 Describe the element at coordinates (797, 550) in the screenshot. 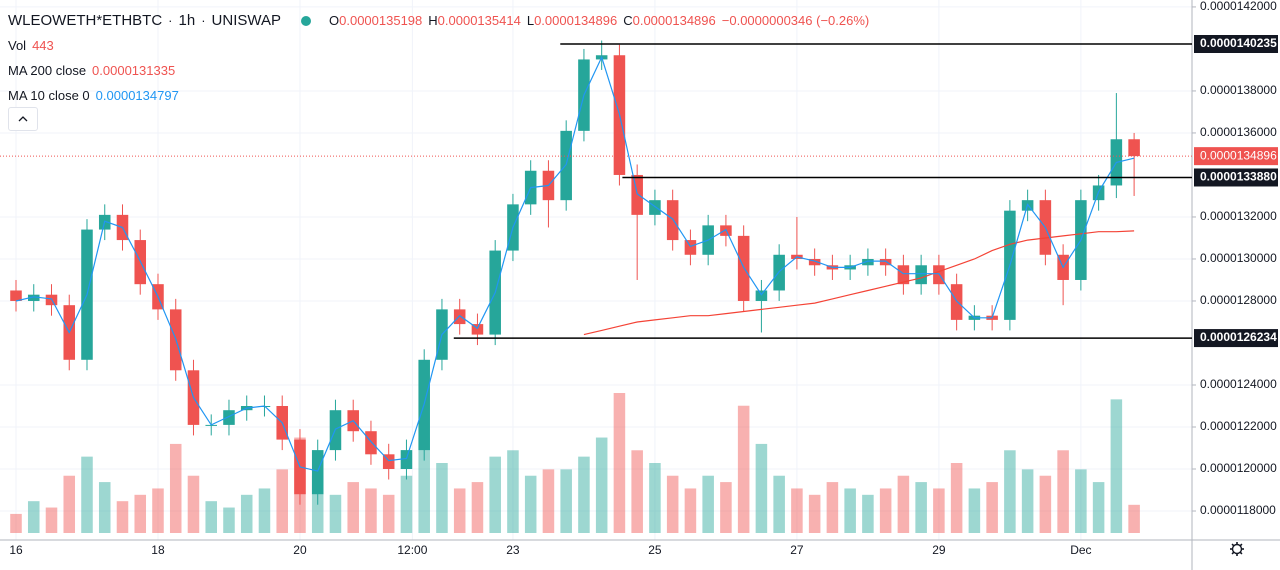

I see `x-tick-label: 27` at that location.